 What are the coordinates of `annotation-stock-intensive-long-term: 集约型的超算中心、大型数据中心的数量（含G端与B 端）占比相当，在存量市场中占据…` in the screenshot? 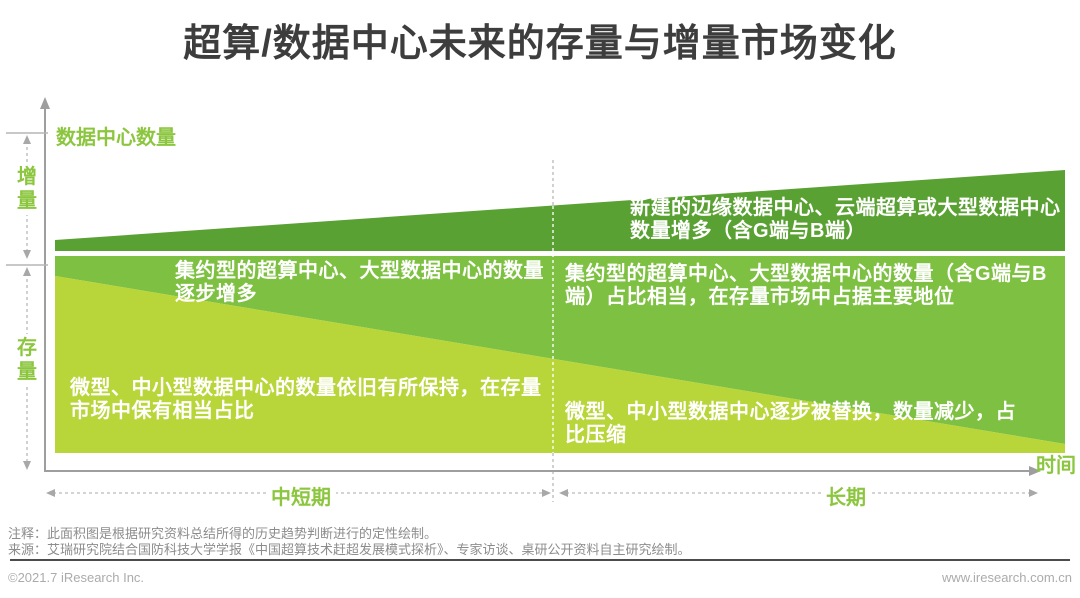 It's located at (806, 285).